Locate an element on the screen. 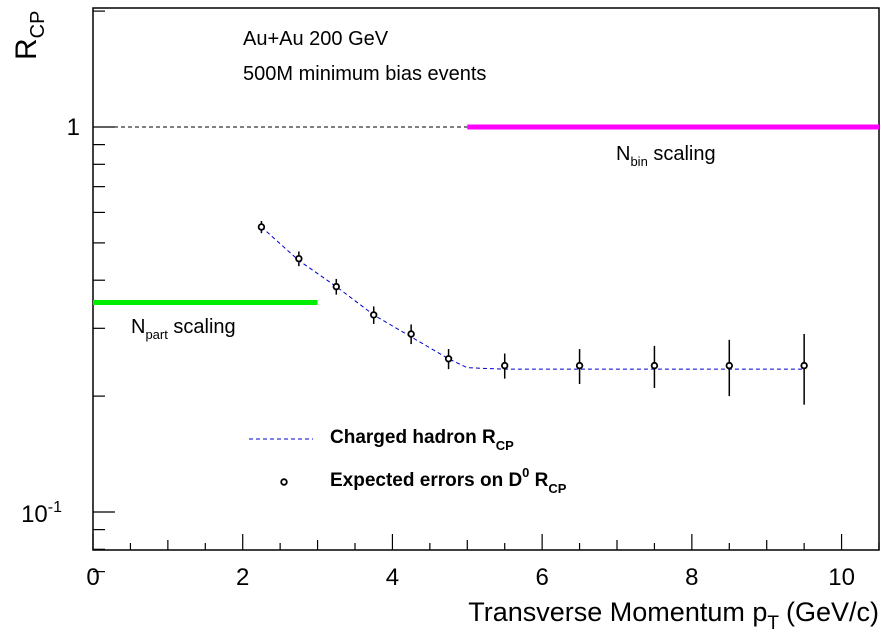 The width and height of the screenshot is (888, 642). y-axis-title: RCP is located at coordinates (29, 35).